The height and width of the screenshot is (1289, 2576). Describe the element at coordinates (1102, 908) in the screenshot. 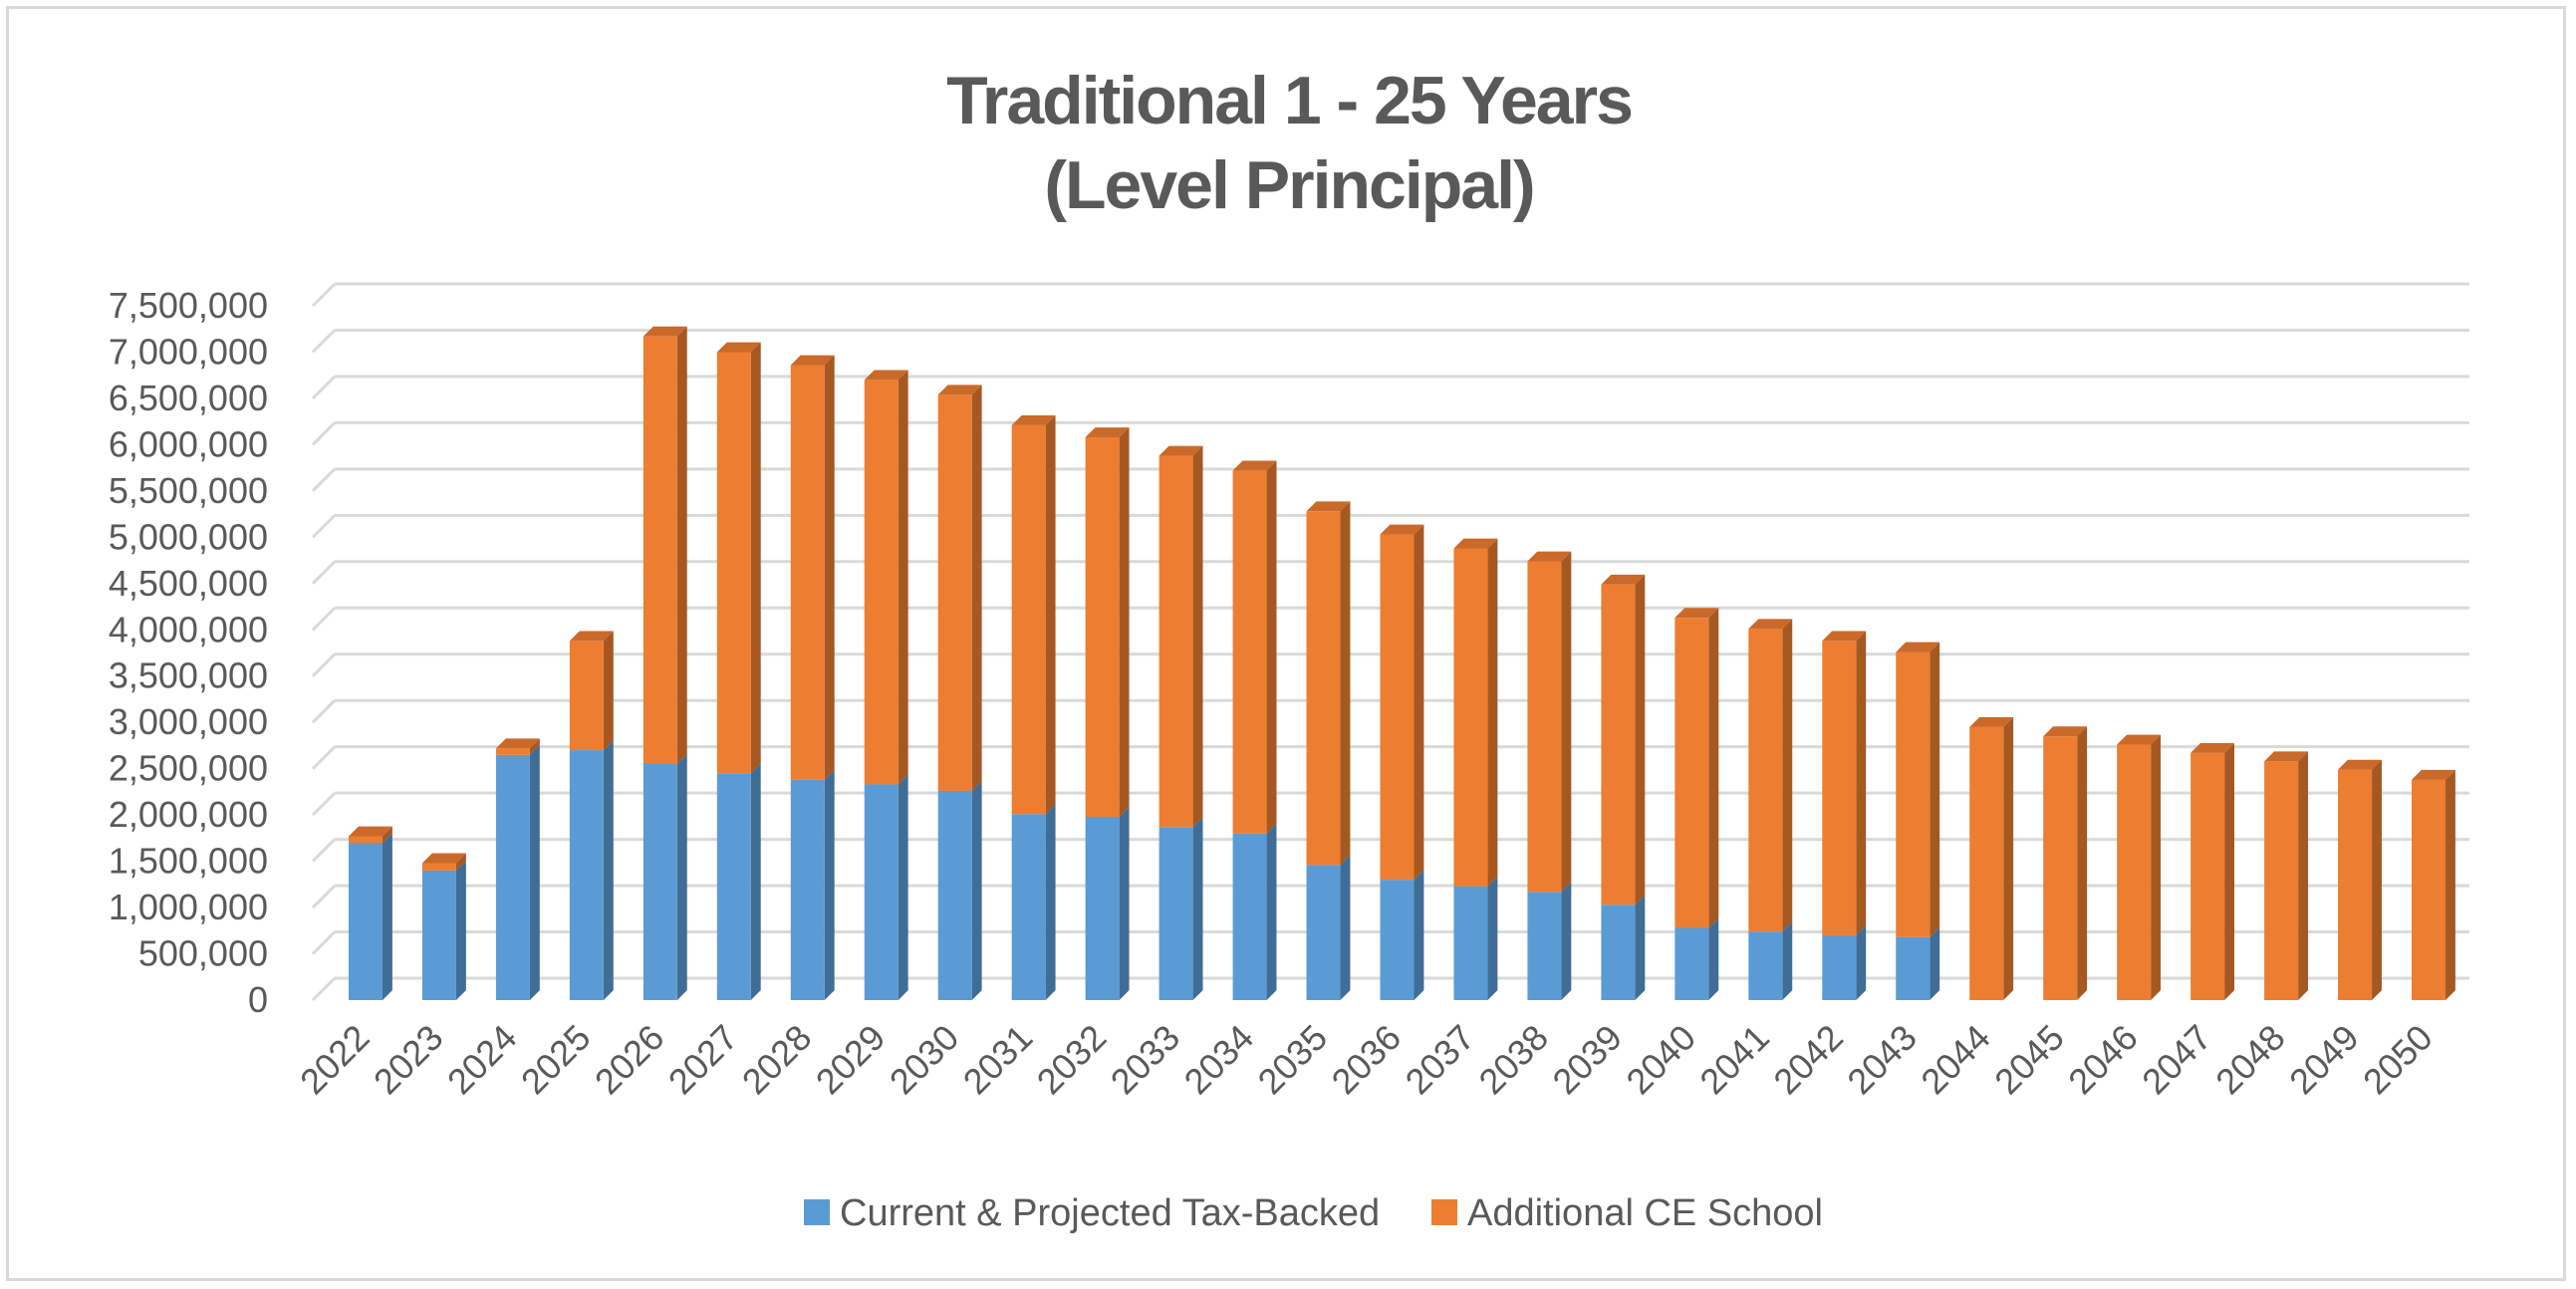

I see `bar-tax-backed-2032-front` at that location.